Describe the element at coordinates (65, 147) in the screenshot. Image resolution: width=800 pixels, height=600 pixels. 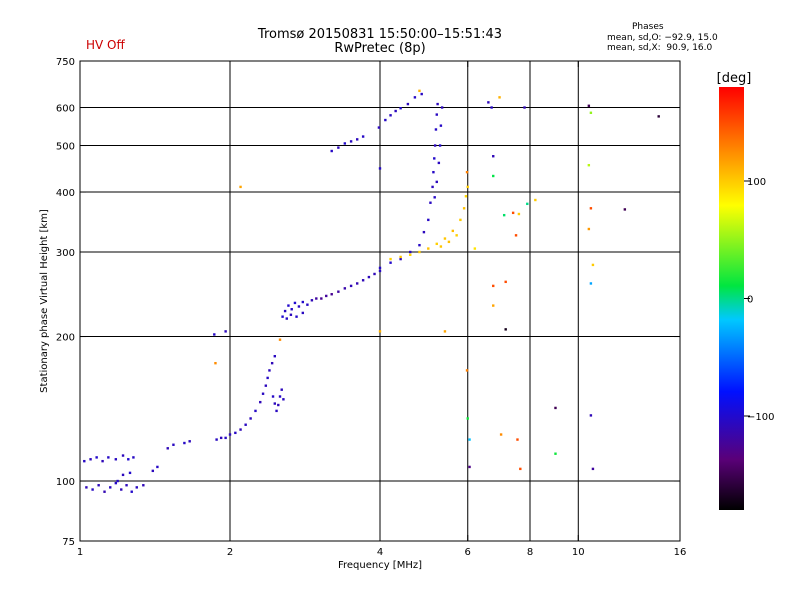
I see `y-tick-label: 500` at that location.